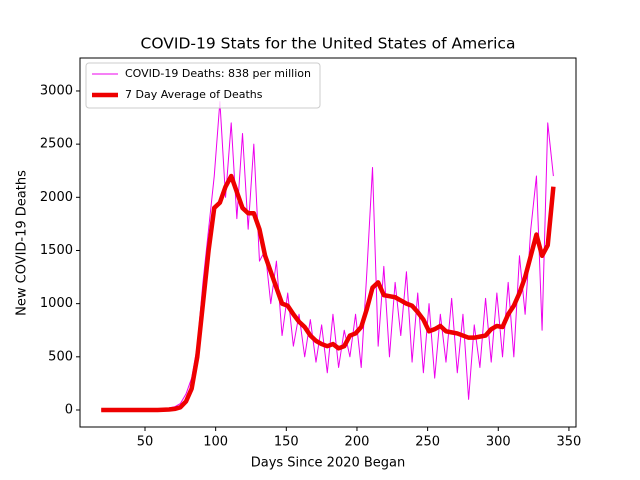 The width and height of the screenshot is (640, 480). What do you see at coordinates (357, 442) in the screenshot?
I see `x-tick-label: 200` at bounding box center [357, 442].